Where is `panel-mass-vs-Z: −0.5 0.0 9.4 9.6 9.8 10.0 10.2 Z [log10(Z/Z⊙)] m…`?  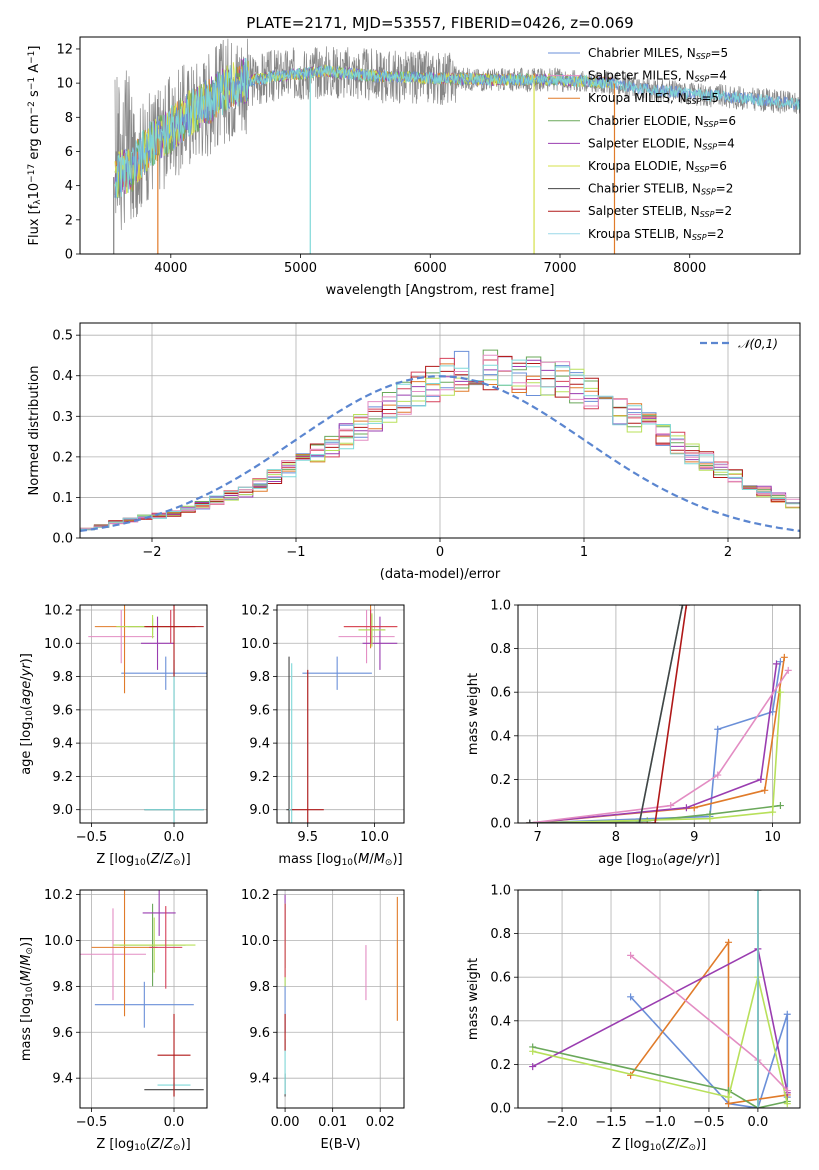
panel-mass-vs-Z: −0.5 0.0 9.4 9.6 9.8 10.0 10.2 Z [log10(Z/Z⊙)] m… is located at coordinates (113, 1020).